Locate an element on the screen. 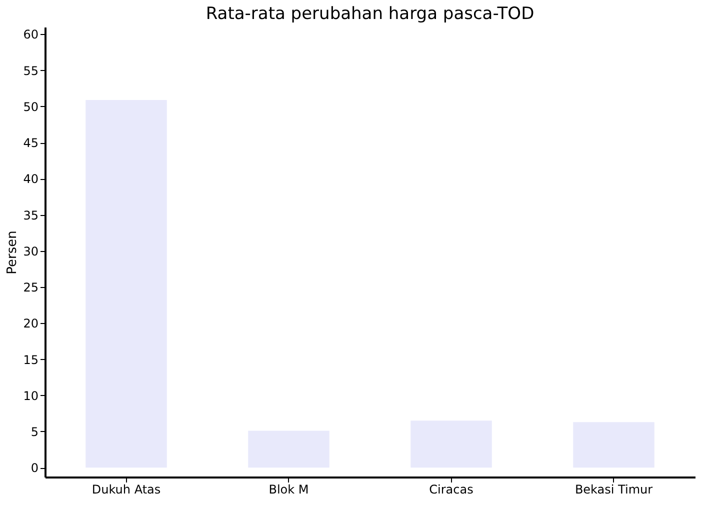  y-tick-label: 5 is located at coordinates (34, 431).